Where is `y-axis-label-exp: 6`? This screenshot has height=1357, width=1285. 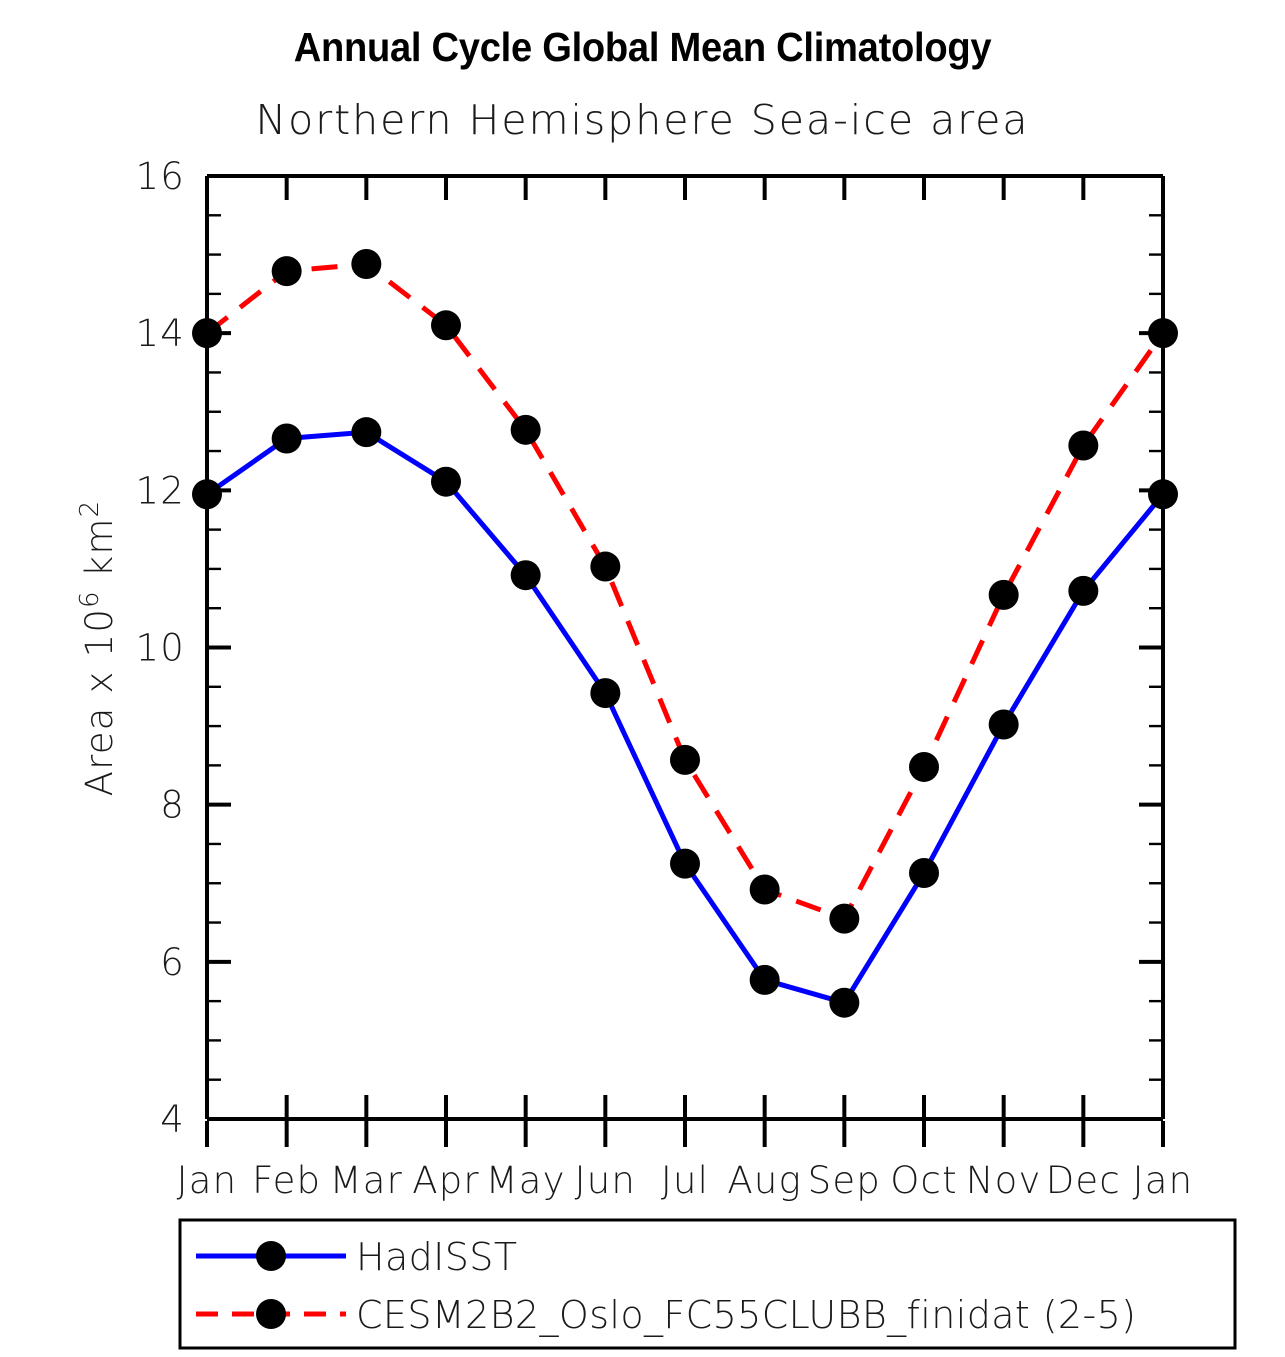
y-axis-label-exp: 6 is located at coordinates (90, 599).